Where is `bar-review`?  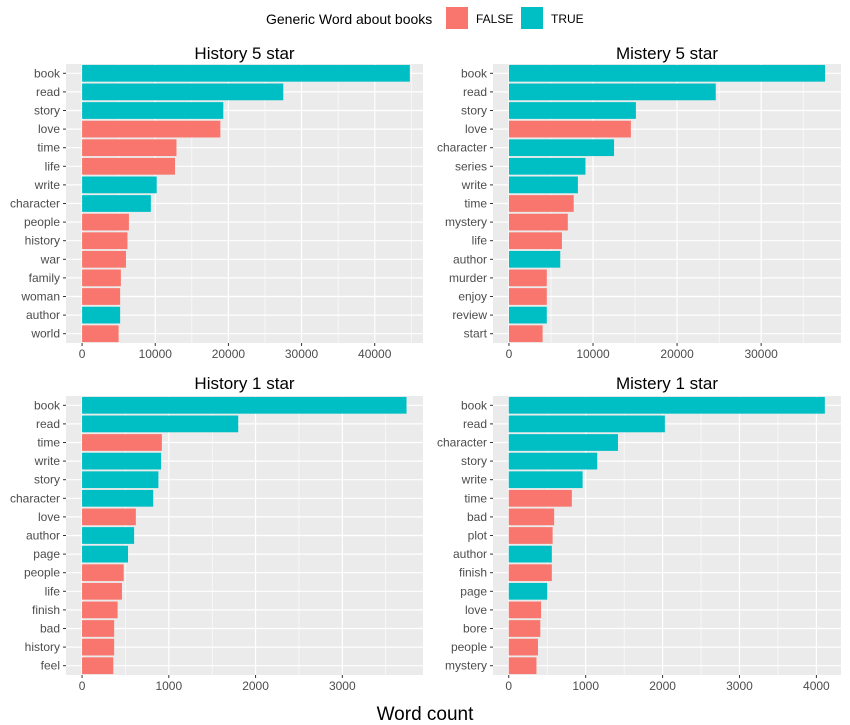 bar-review is located at coordinates (527, 315).